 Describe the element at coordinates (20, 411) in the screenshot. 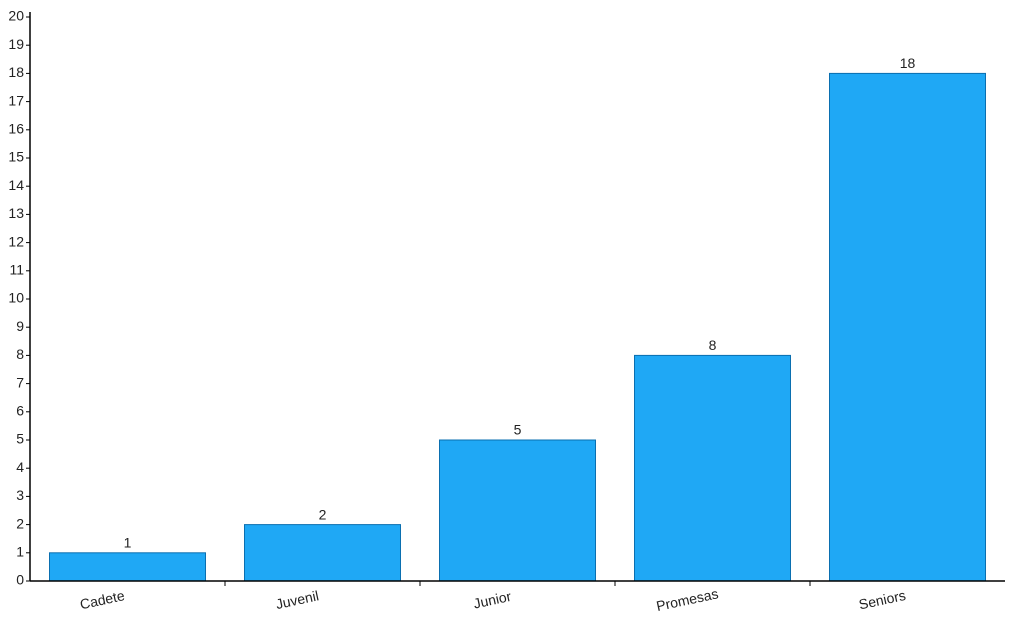

I see `y-tick-label: 6` at that location.